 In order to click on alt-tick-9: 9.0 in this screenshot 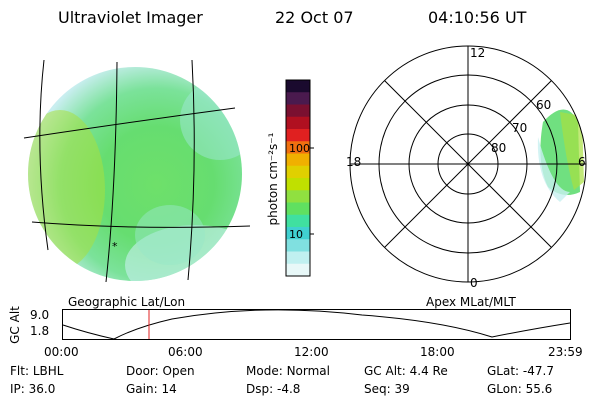, I will do `click(40, 315)`.